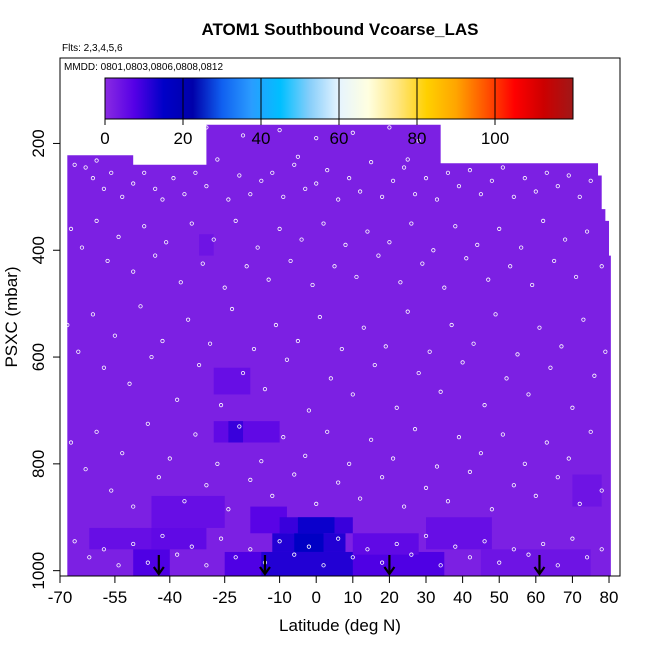 The width and height of the screenshot is (650, 650). What do you see at coordinates (265, 571) in the screenshot?
I see `arrow-head` at bounding box center [265, 571].